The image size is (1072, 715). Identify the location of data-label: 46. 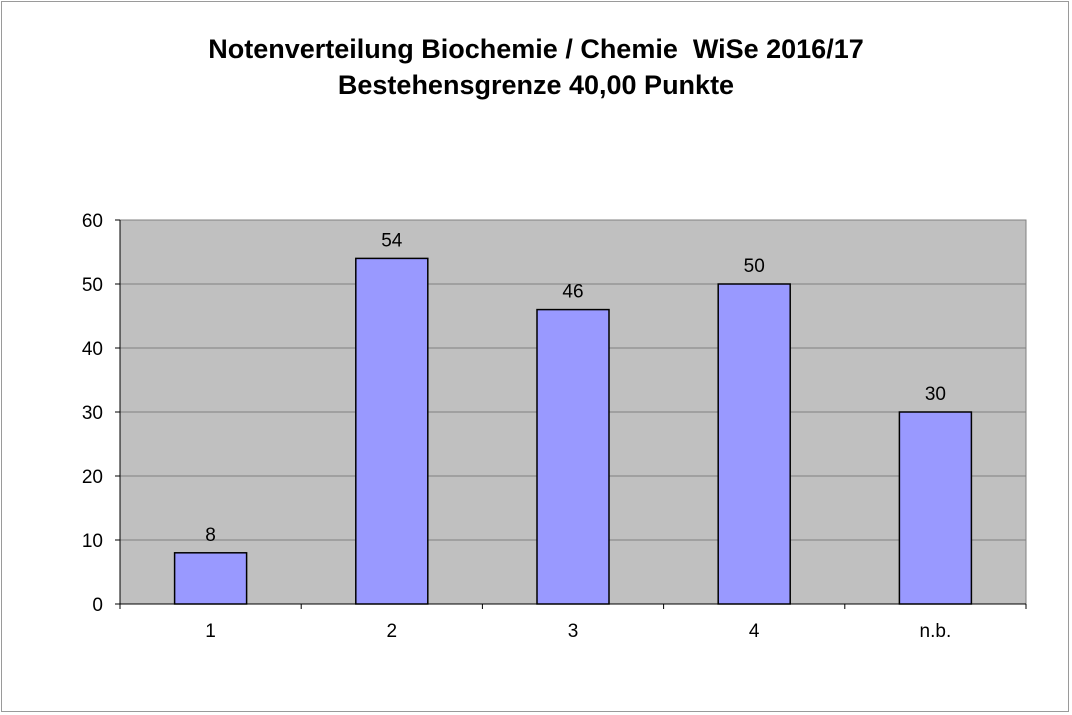
(572, 292).